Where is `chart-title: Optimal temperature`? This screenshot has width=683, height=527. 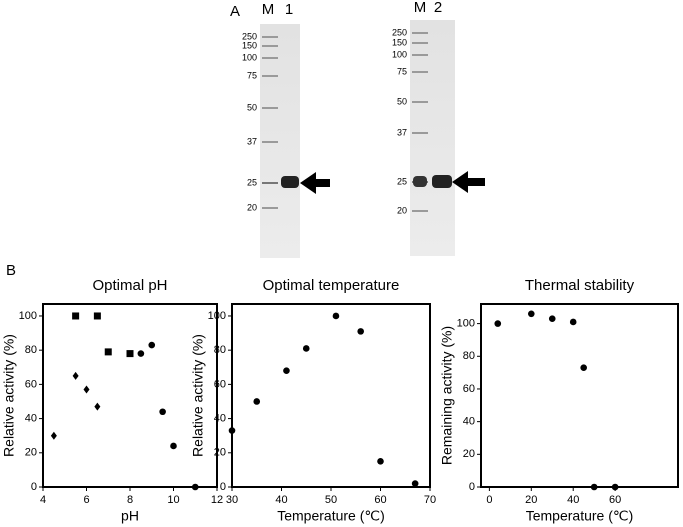 chart-title: Optimal temperature is located at coordinates (331, 285).